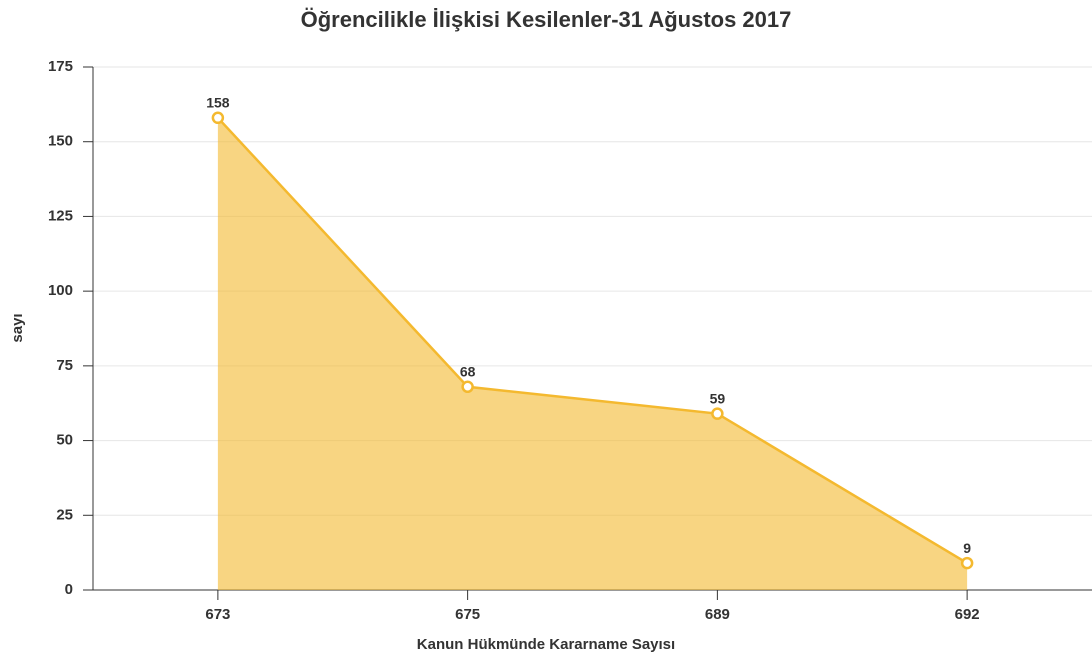  What do you see at coordinates (717, 614) in the screenshot?
I see `x-tick-label: 689` at bounding box center [717, 614].